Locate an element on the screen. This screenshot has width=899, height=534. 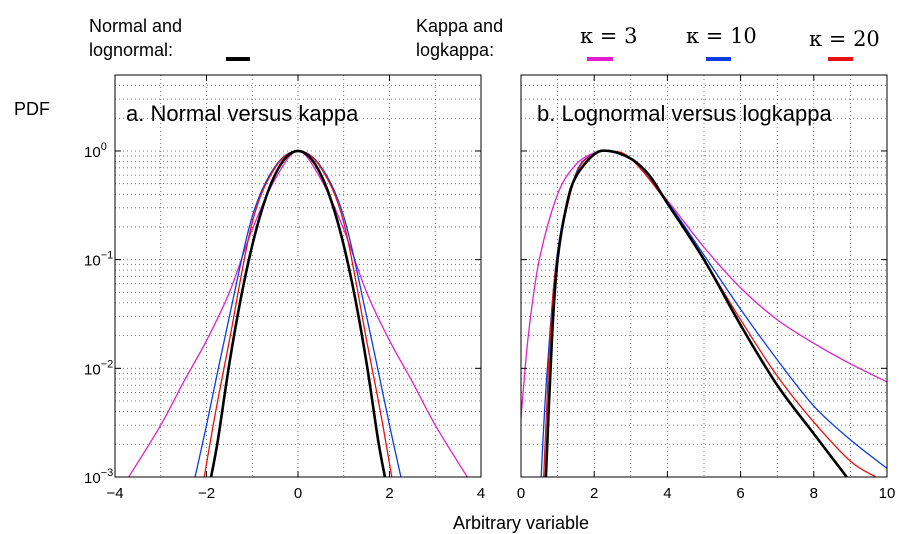
x-axis-label: Arbitrary variable is located at coordinates (521, 523).